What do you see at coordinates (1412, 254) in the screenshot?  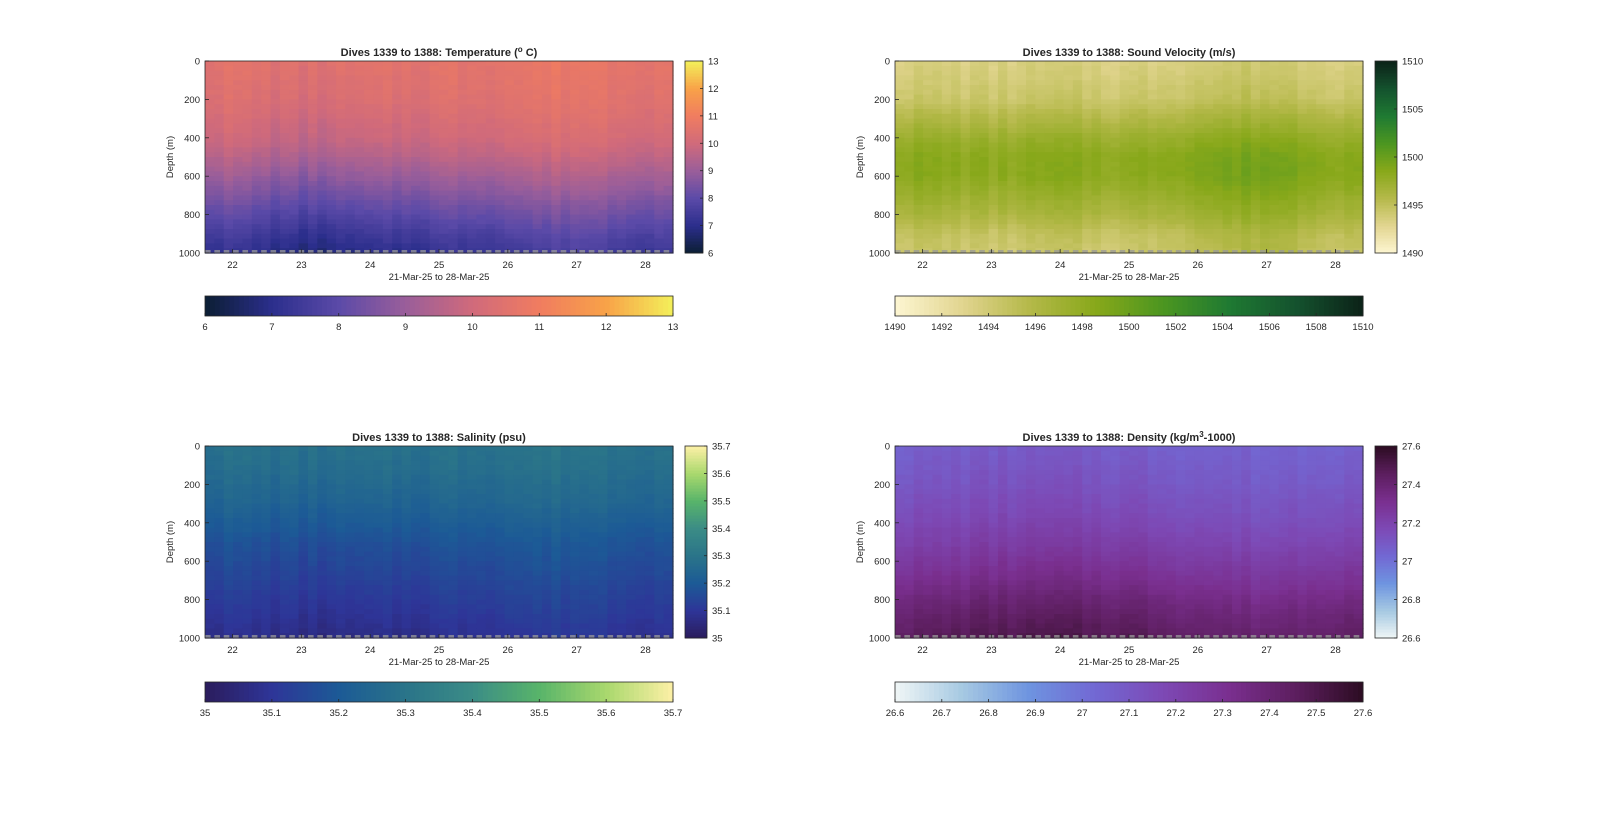 I see `colorbar-tick-label: 1490` at bounding box center [1412, 254].